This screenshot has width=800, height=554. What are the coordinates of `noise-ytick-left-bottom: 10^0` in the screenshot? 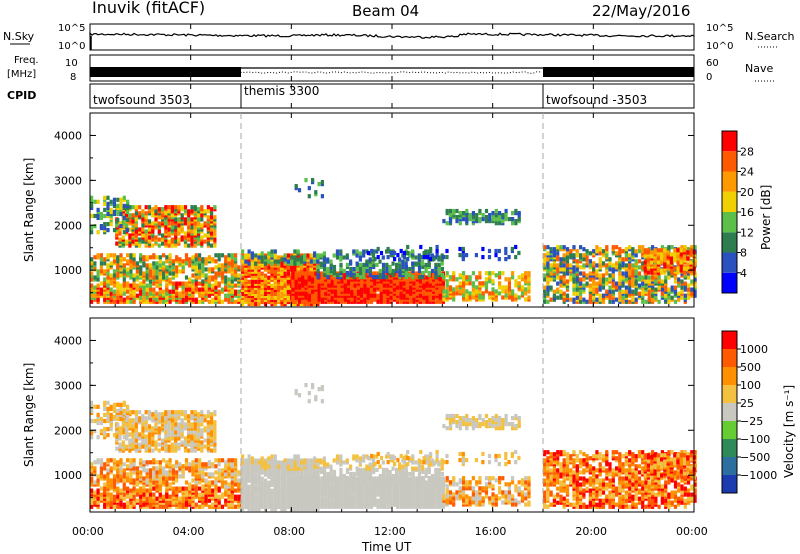 It's located at (71, 46).